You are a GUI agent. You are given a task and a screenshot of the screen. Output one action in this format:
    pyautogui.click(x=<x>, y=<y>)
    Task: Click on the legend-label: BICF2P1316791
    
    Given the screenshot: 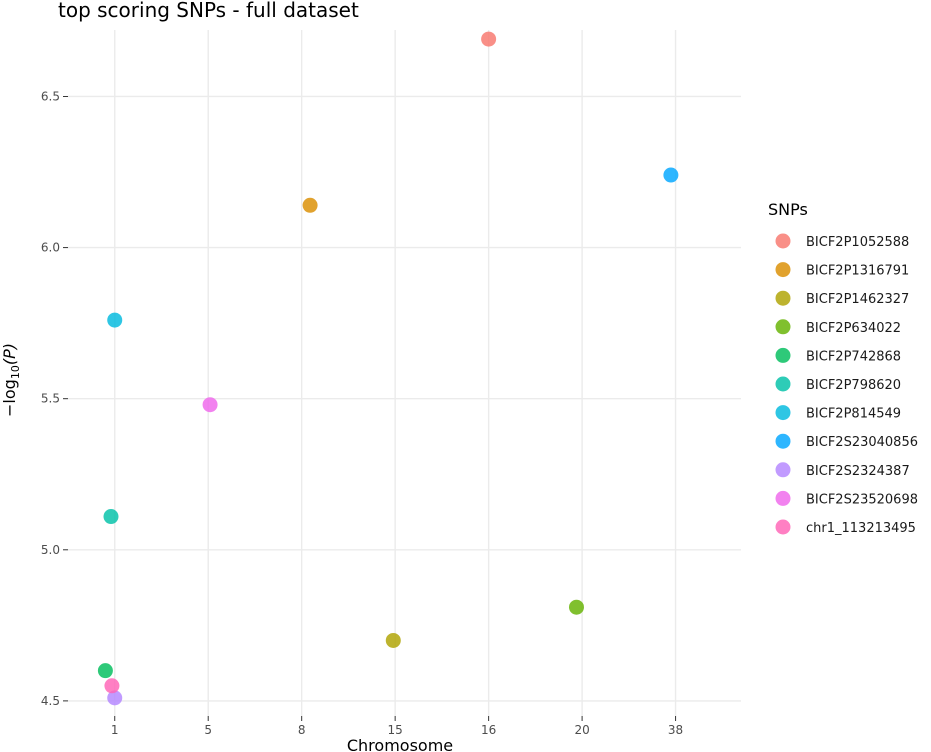 What is the action you would take?
    pyautogui.click(x=857, y=271)
    